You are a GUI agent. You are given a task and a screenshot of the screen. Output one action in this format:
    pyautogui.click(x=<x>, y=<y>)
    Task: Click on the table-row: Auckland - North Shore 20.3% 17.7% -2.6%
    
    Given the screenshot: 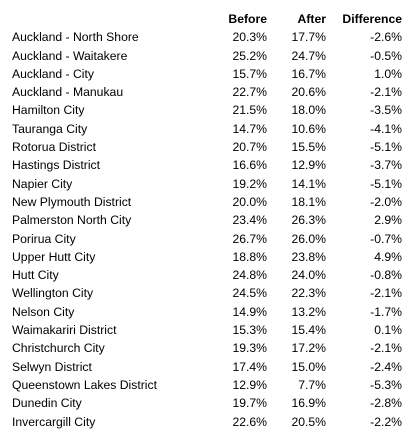 What is the action you would take?
    pyautogui.click(x=208, y=37)
    